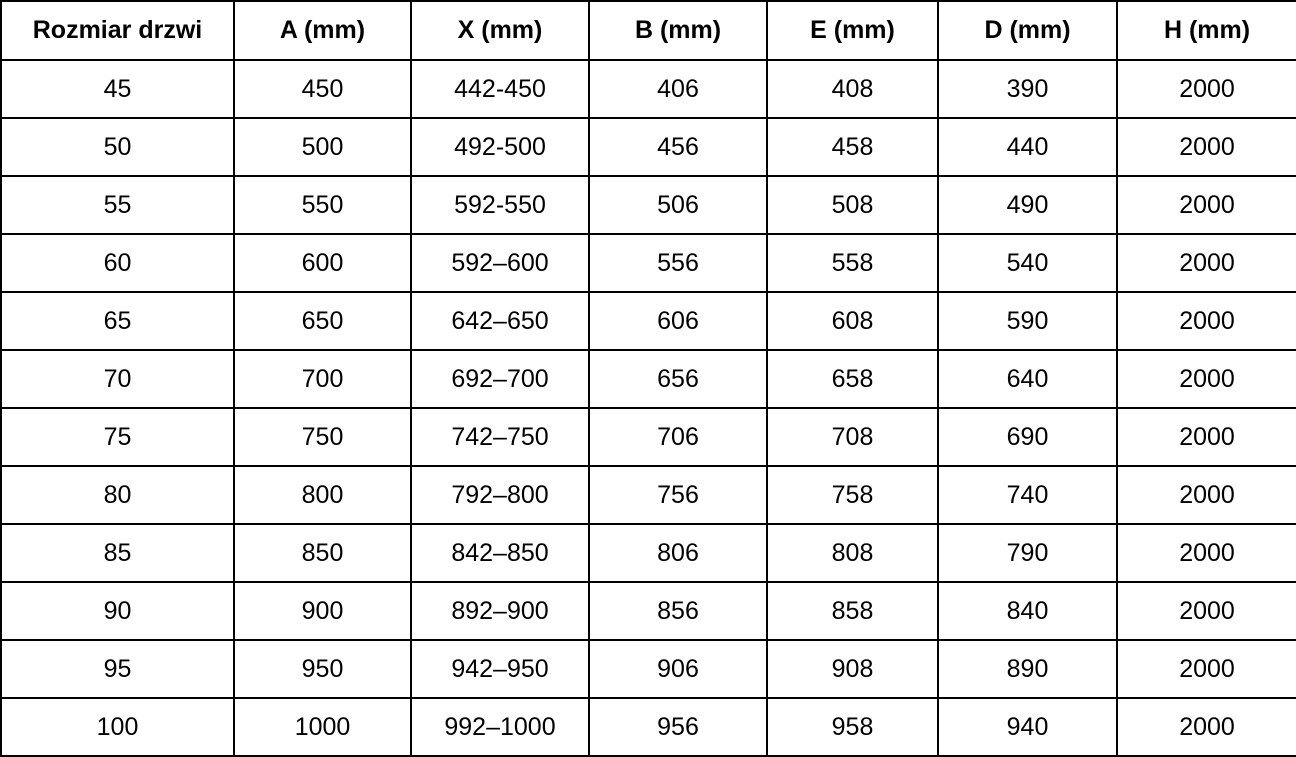 This screenshot has width=1296, height=757. Describe the element at coordinates (117, 147) in the screenshot. I see `door-size-cell: 50` at that location.